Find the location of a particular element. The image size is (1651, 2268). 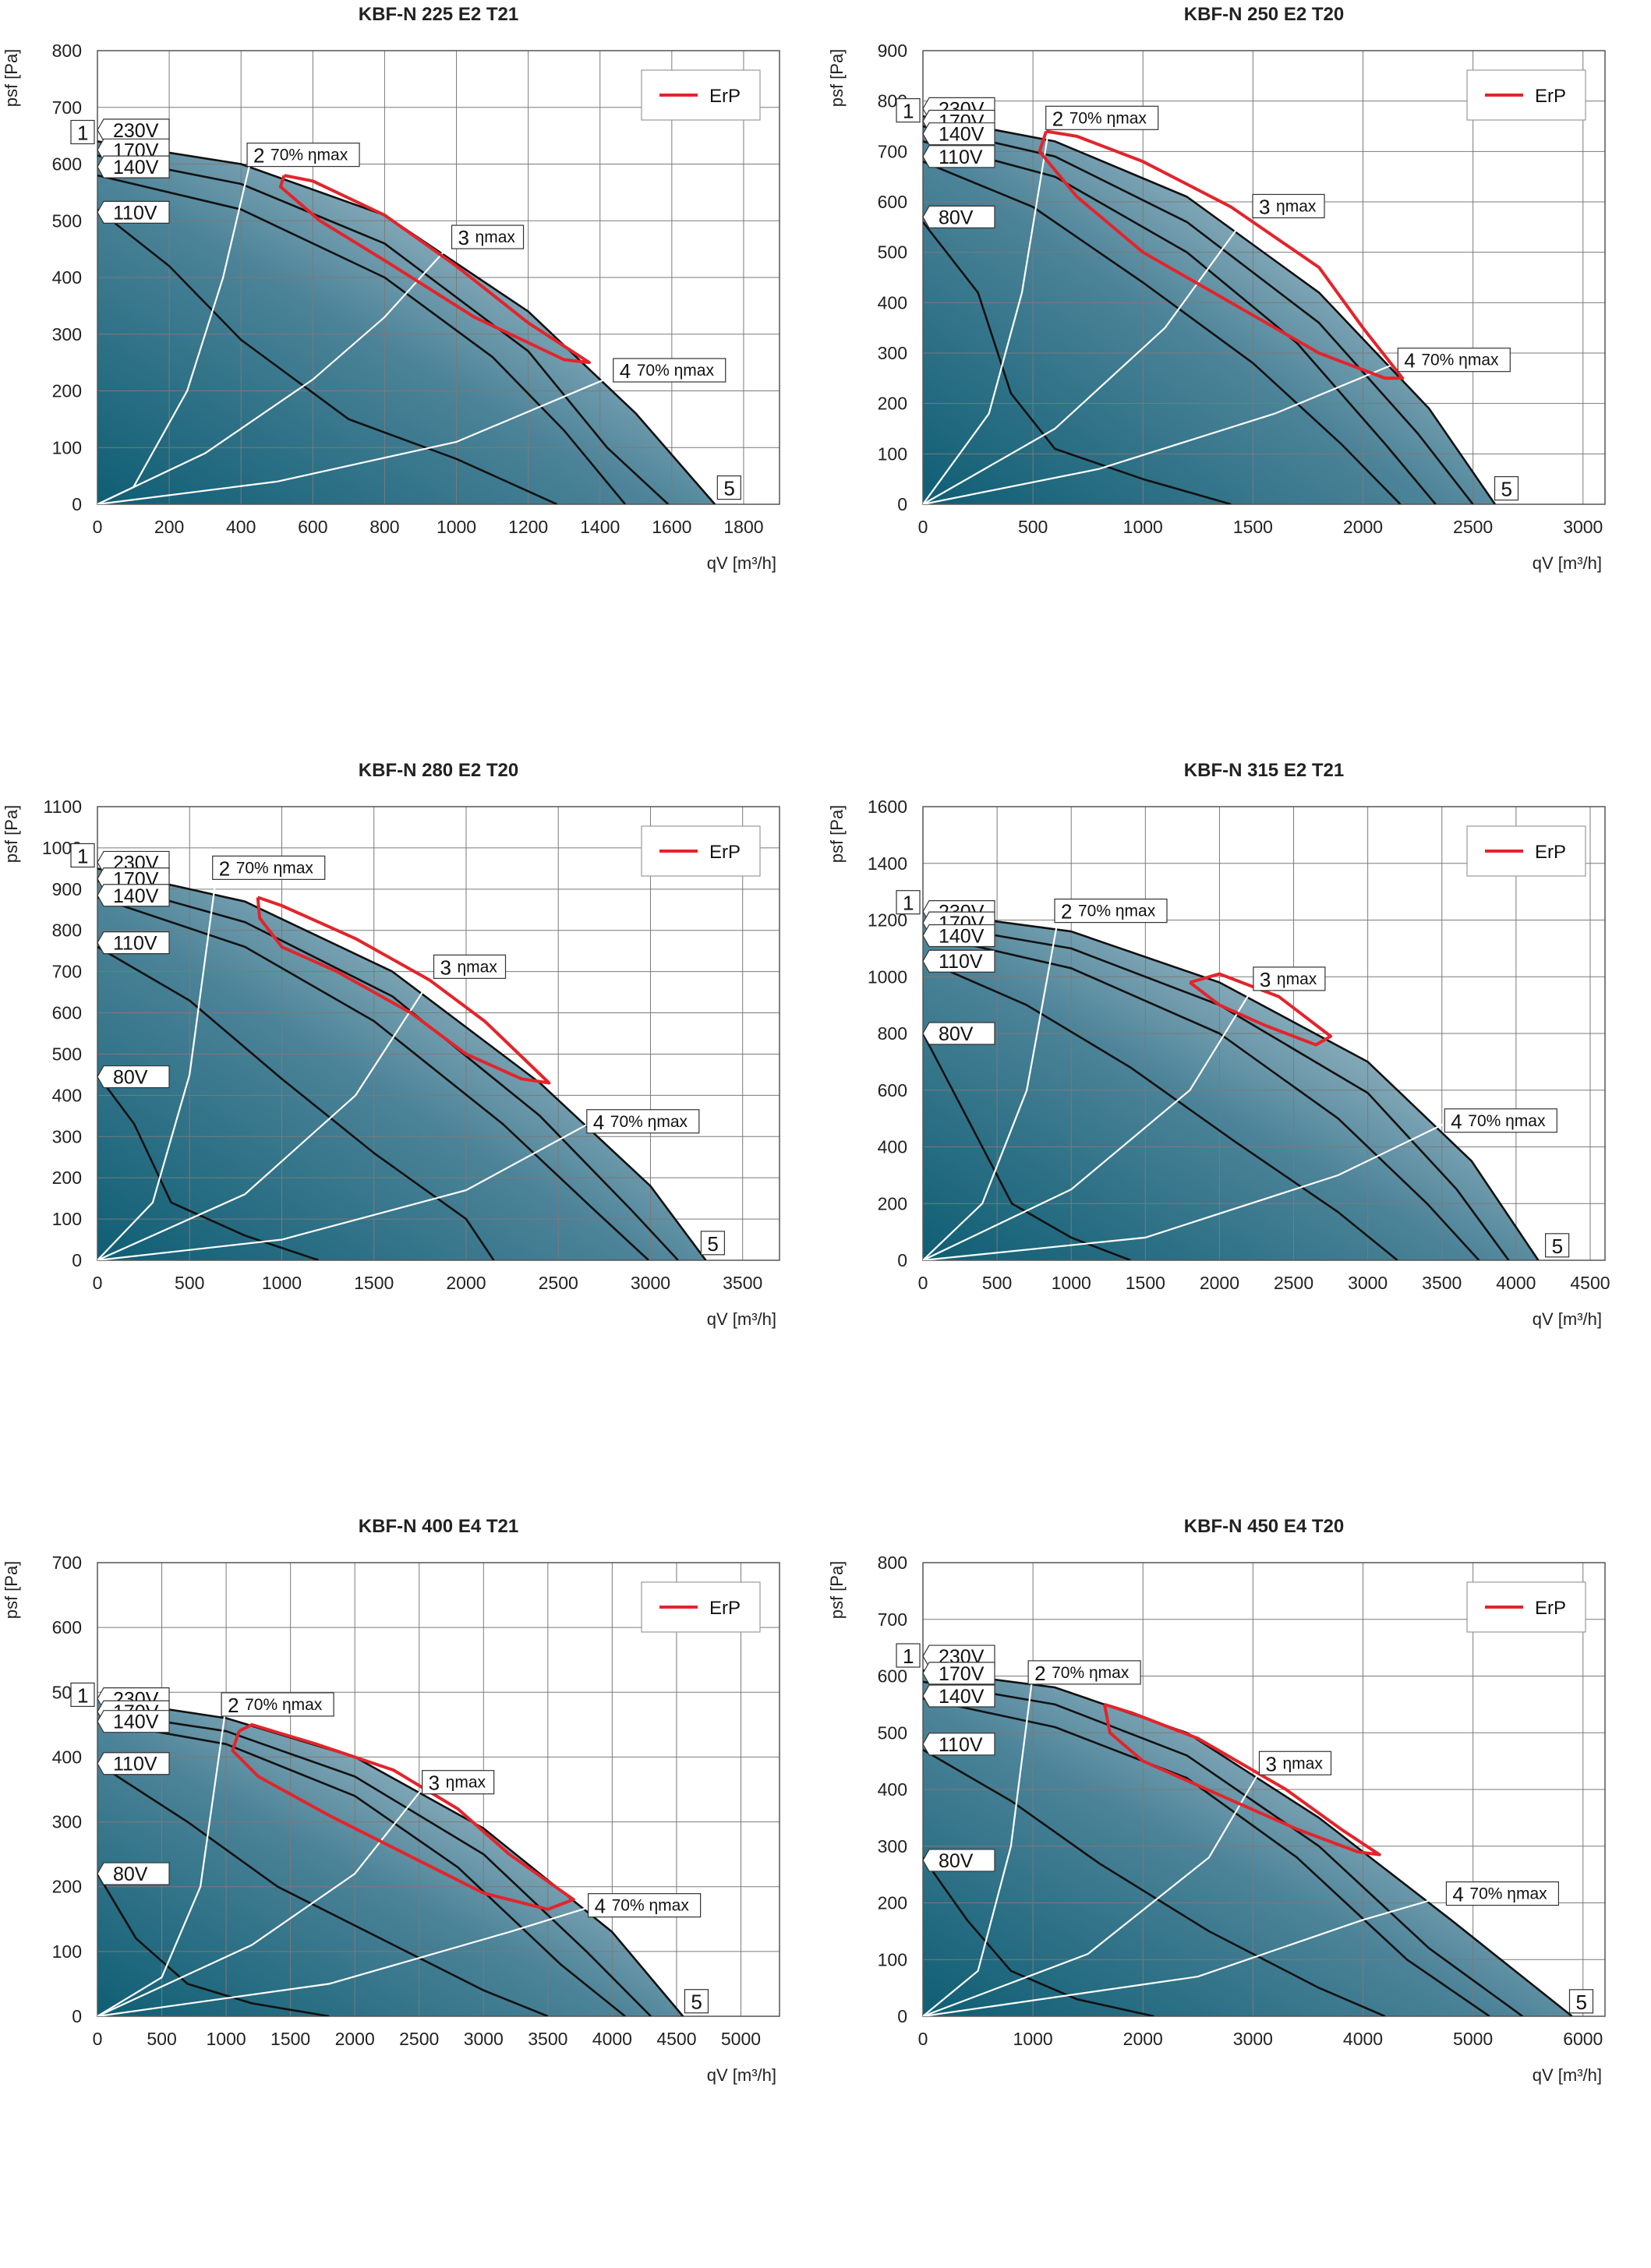

x-tick-label: 3000 is located at coordinates (484, 2039).